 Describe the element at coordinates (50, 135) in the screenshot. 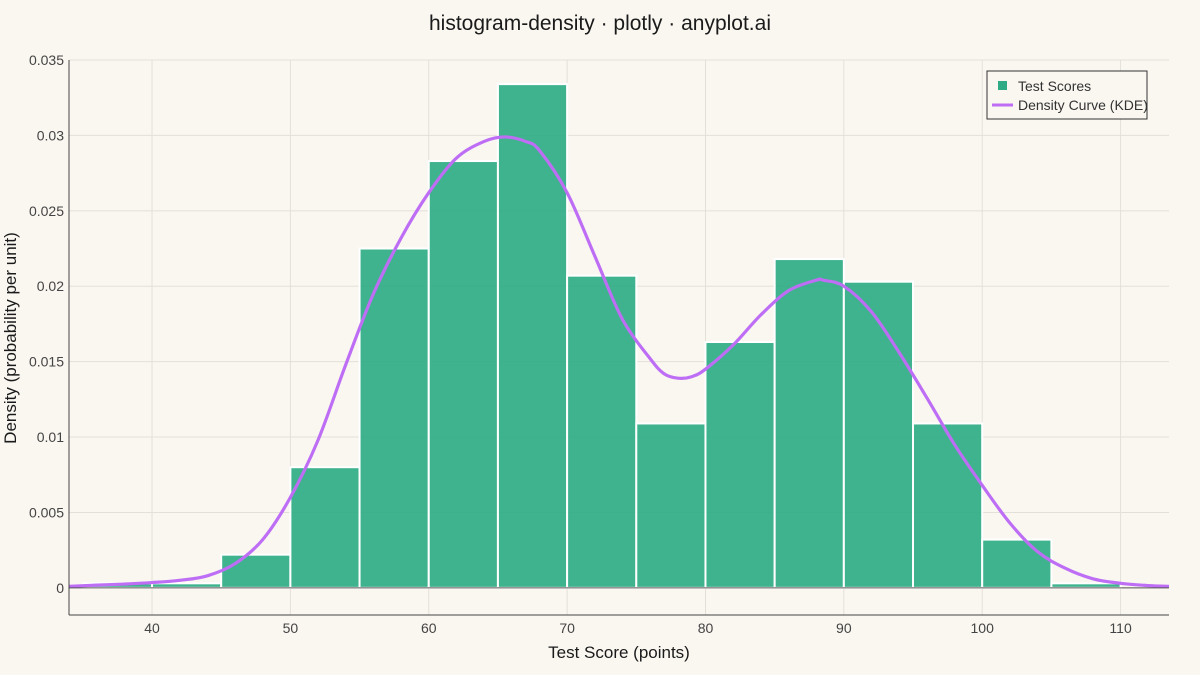

I see `y-tick-label: 0.03` at that location.